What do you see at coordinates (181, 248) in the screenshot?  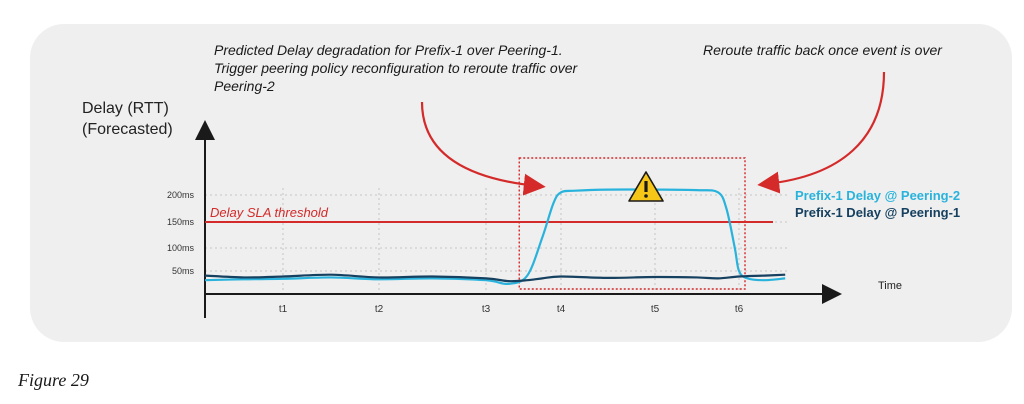 I see `y-tick-label: 100ms` at bounding box center [181, 248].